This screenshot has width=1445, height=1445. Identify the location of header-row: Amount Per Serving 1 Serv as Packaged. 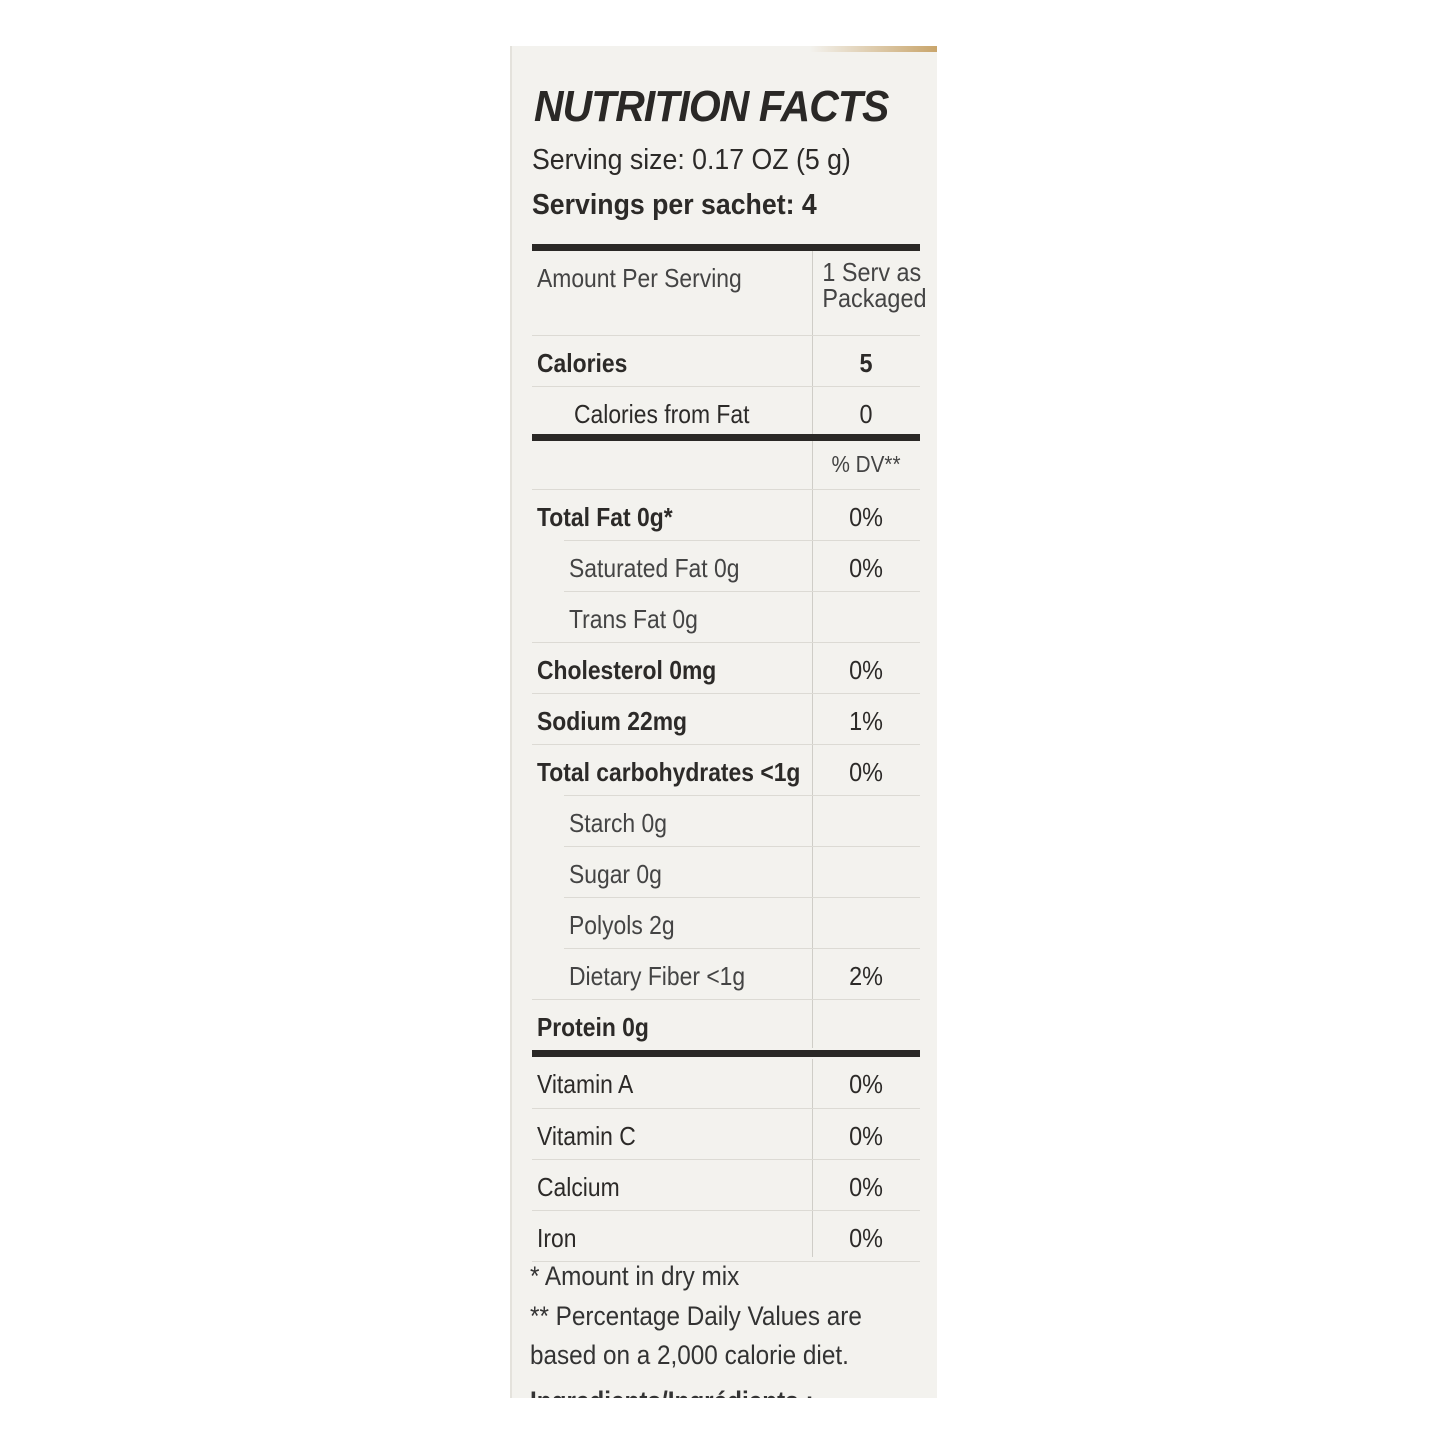
(729, 293).